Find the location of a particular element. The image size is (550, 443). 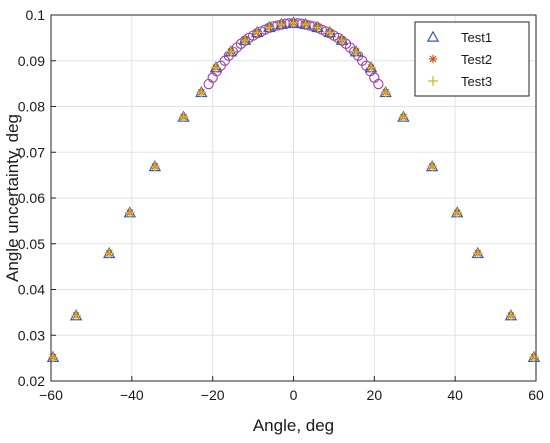

x-tick-label: 20 is located at coordinates (375, 395).